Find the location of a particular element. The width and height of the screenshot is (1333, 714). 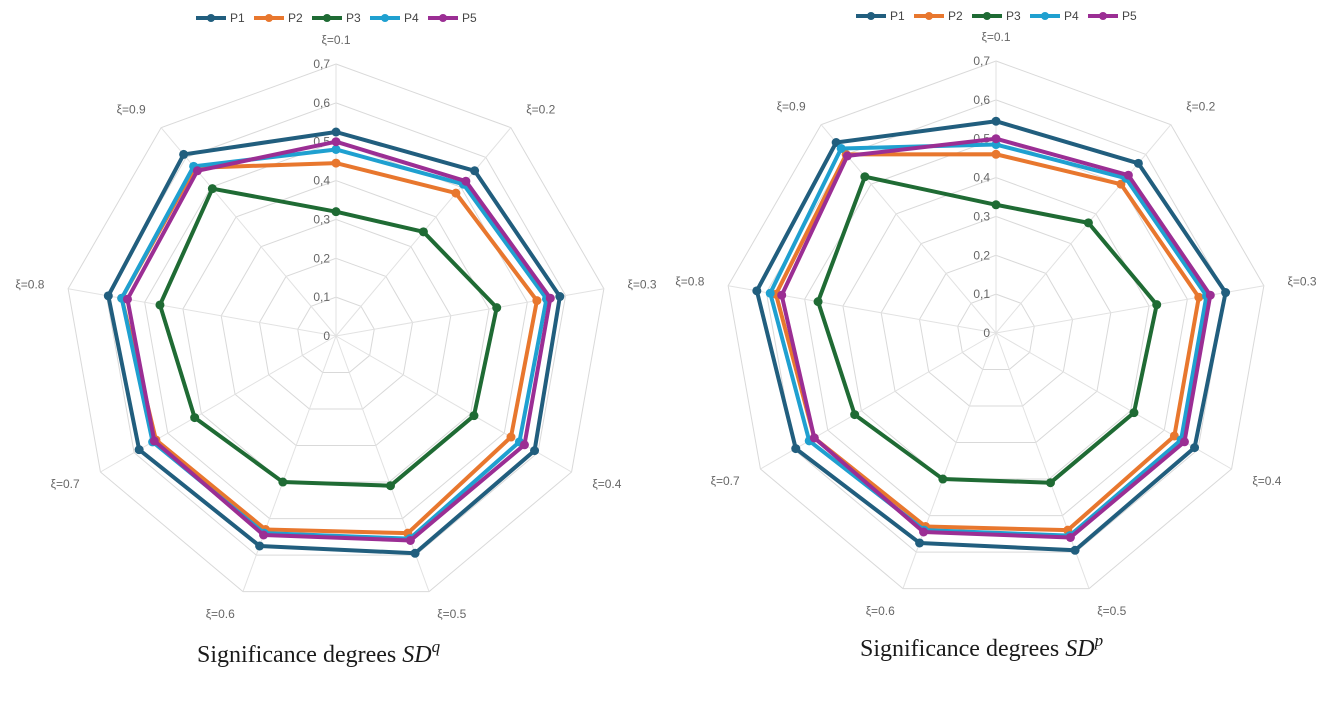

legend: P1 P2 P3 P4 P5 is located at coordinates (336, 18).